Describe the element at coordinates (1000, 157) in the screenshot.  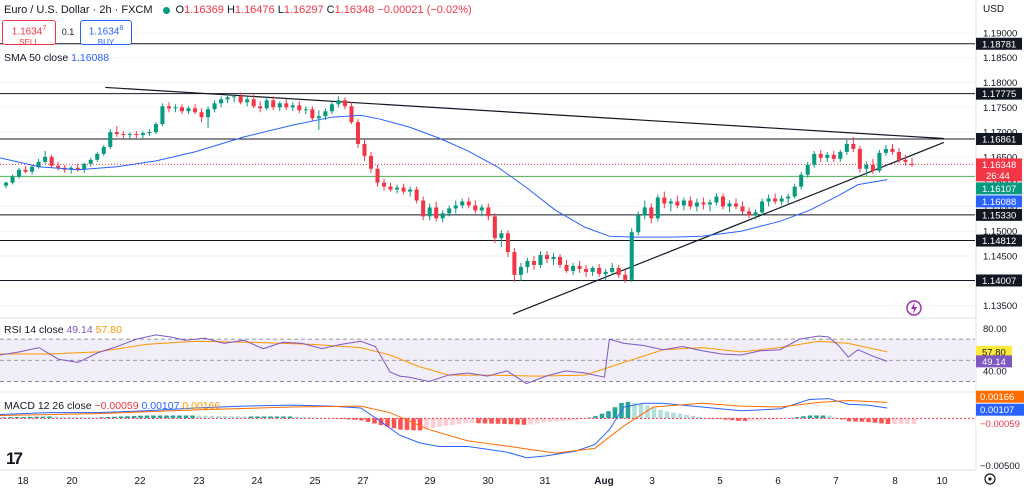
I see `price-tick-label: 1.16500` at that location.